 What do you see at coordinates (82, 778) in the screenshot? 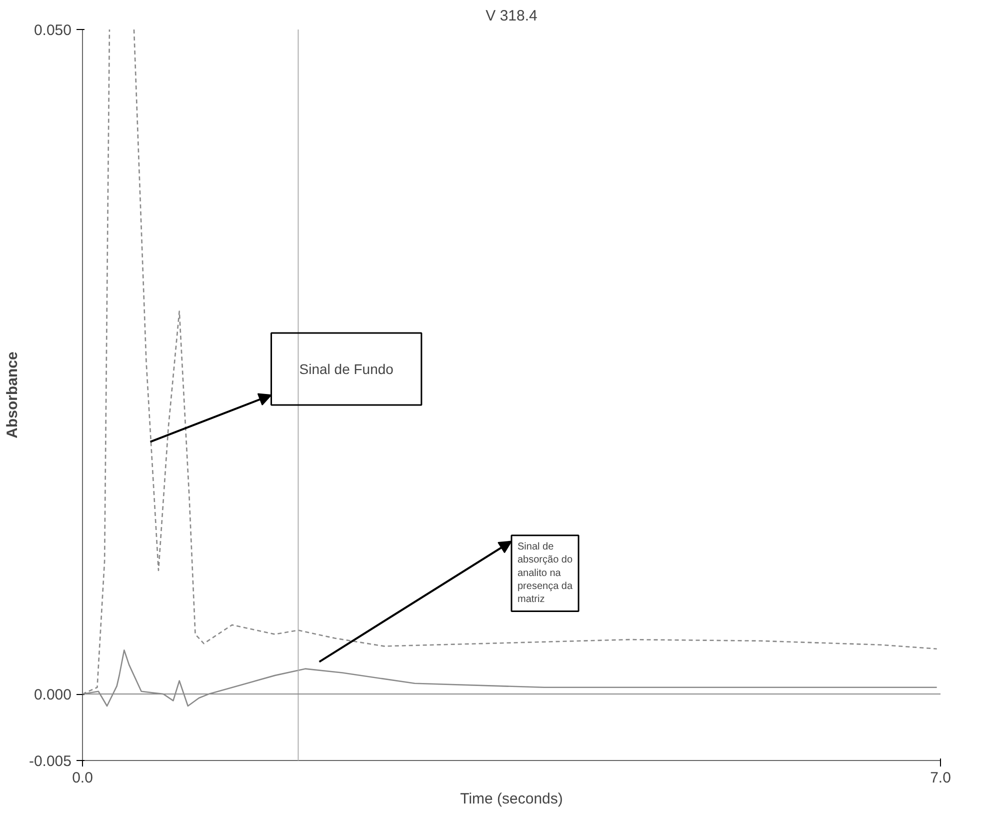
I see `x-tick-label: 0.0` at bounding box center [82, 778].